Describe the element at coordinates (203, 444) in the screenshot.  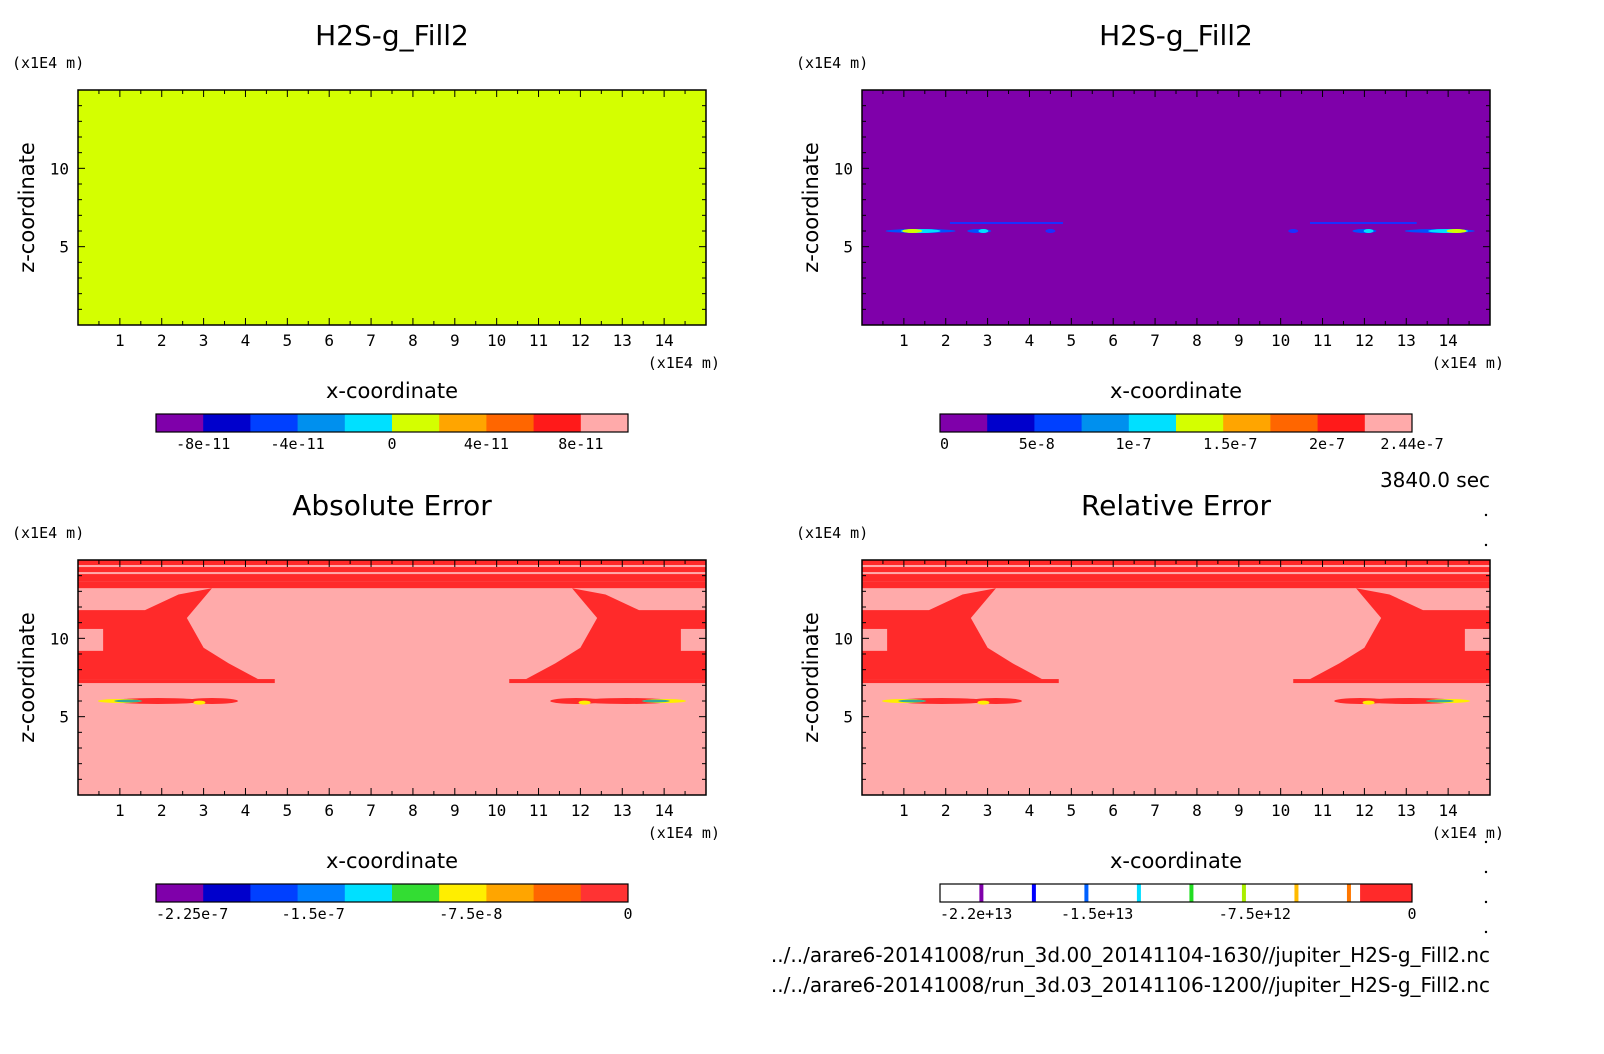
I see `colorbar-tick-label: -8e-11` at that location.